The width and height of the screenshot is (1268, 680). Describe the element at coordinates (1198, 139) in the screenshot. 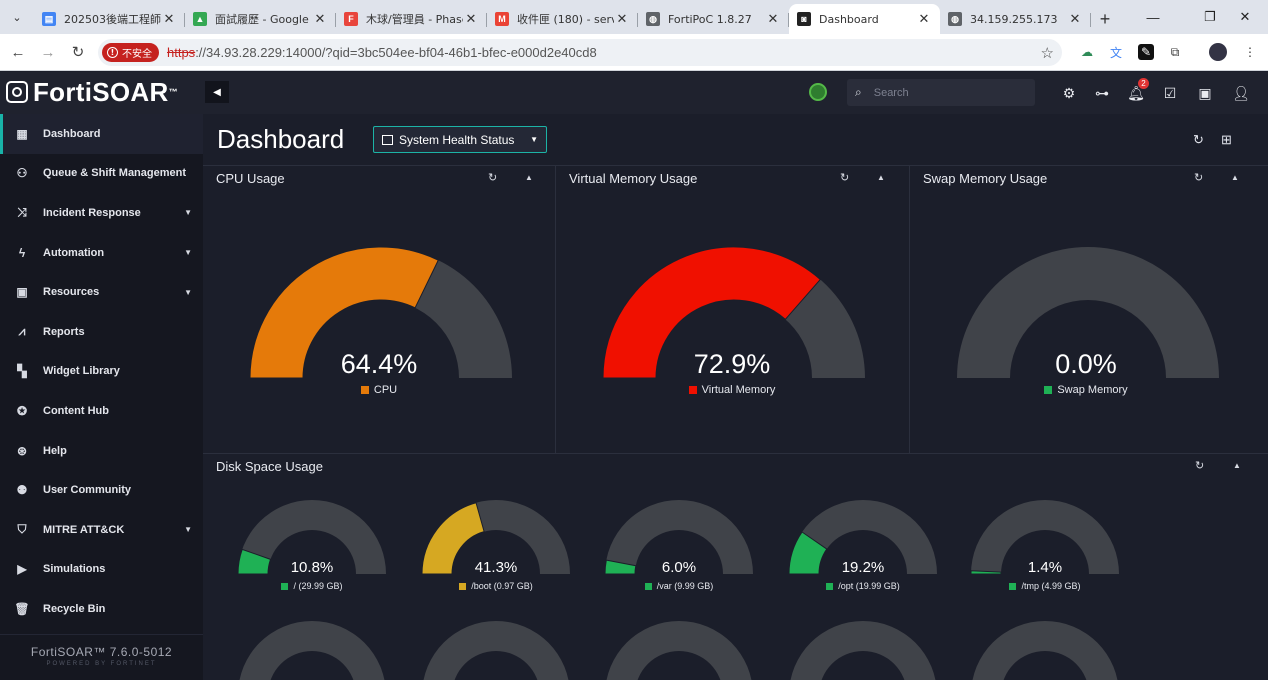

I see `refresh-dashboard-icon: ↻` at that location.